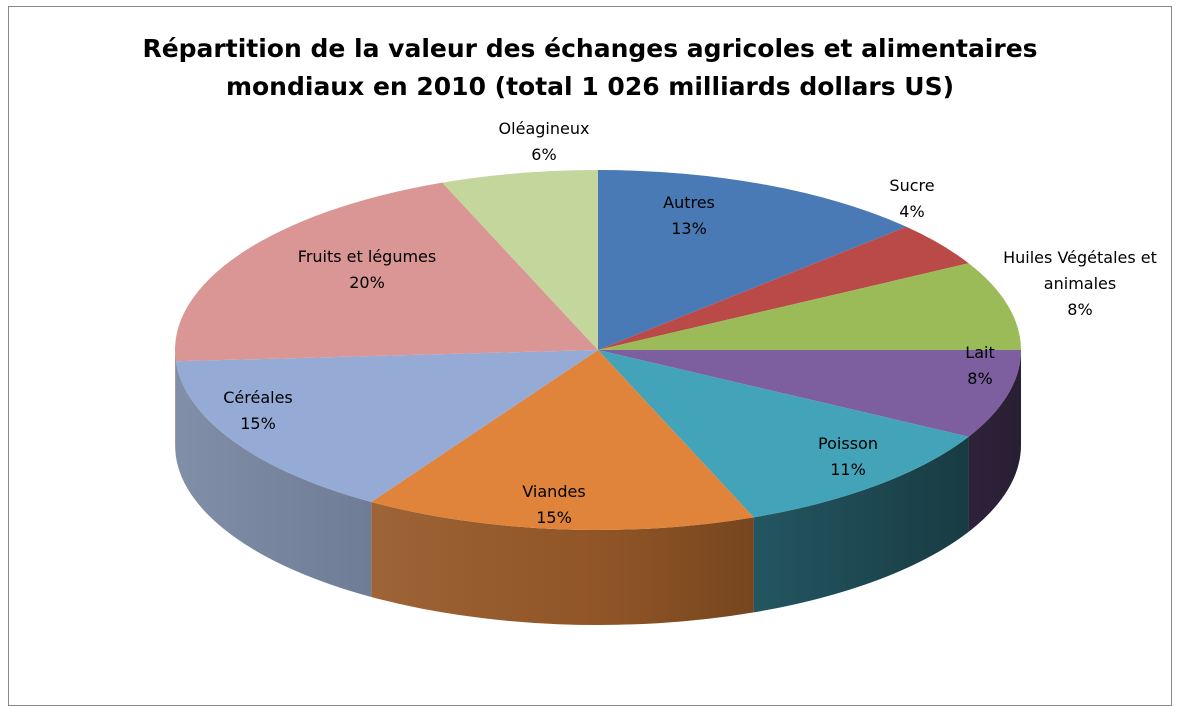 This screenshot has height=706, width=1180. I want to click on category-label: Poisson, so click(848, 443).